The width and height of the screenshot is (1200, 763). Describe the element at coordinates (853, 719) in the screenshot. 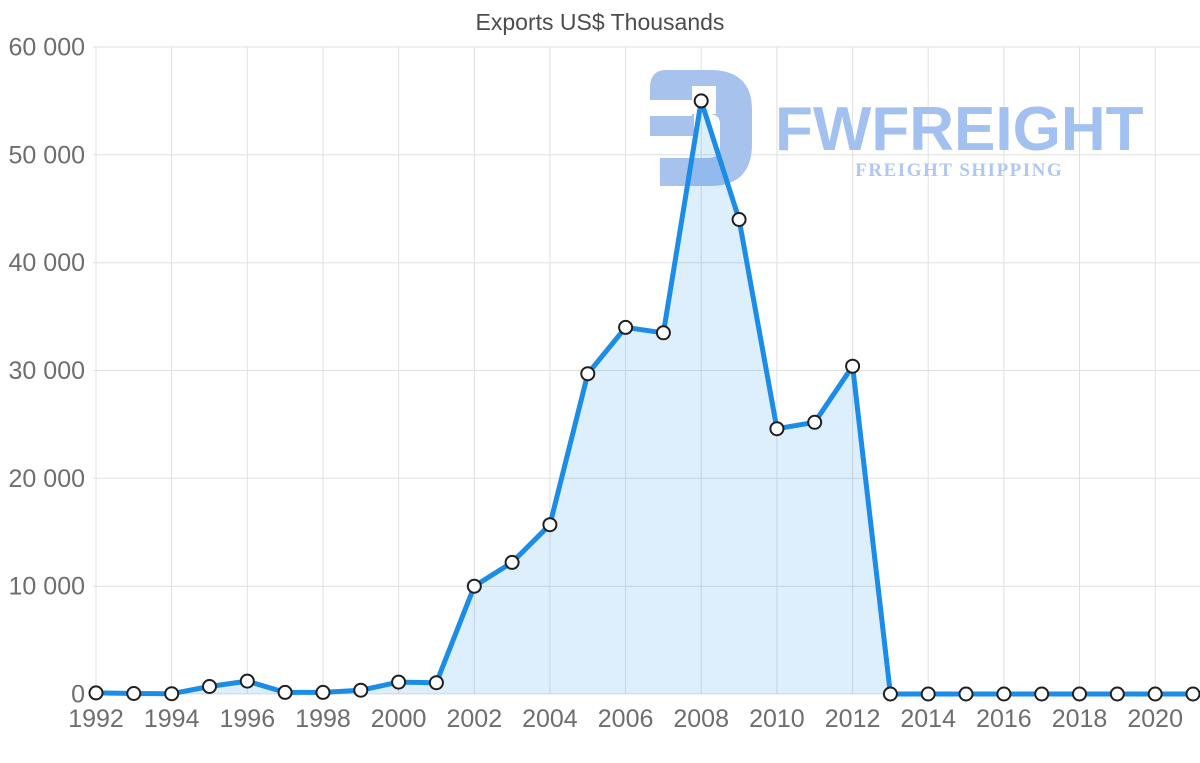

I see `x-tick-label: 2012` at that location.